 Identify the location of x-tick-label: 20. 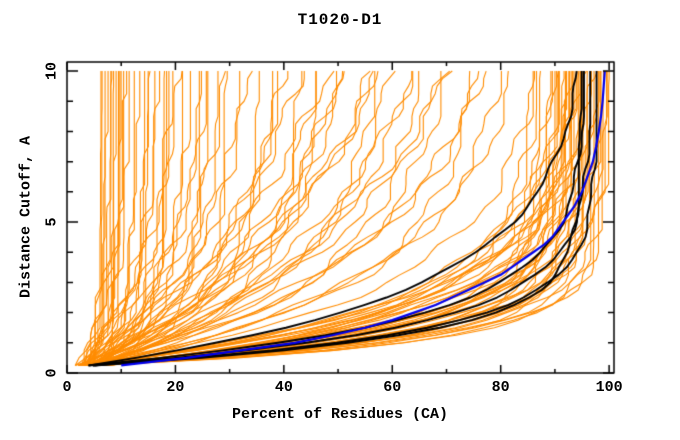
(175, 387).